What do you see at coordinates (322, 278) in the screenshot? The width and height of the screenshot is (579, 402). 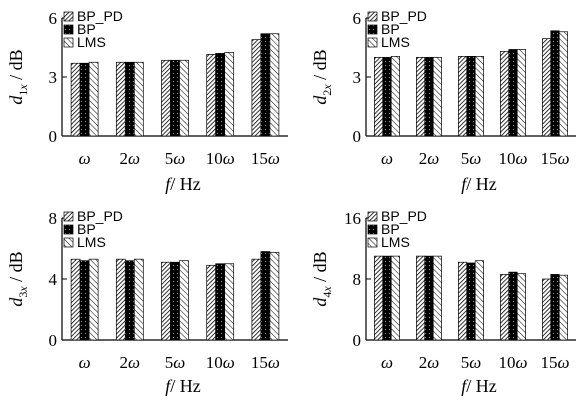 I see `y-axis-label: d4x / dB` at bounding box center [322, 278].